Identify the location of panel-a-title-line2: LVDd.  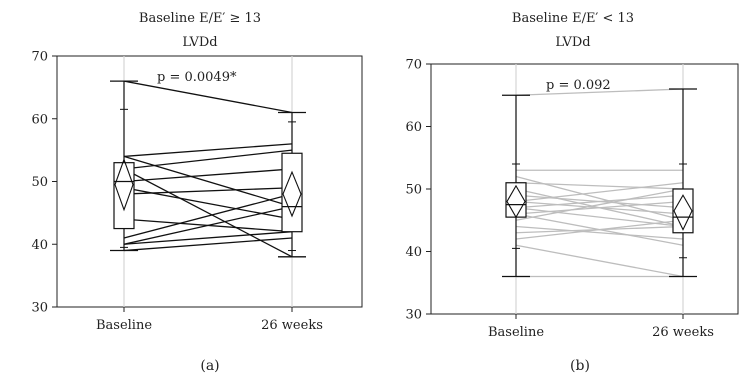
(199, 42).